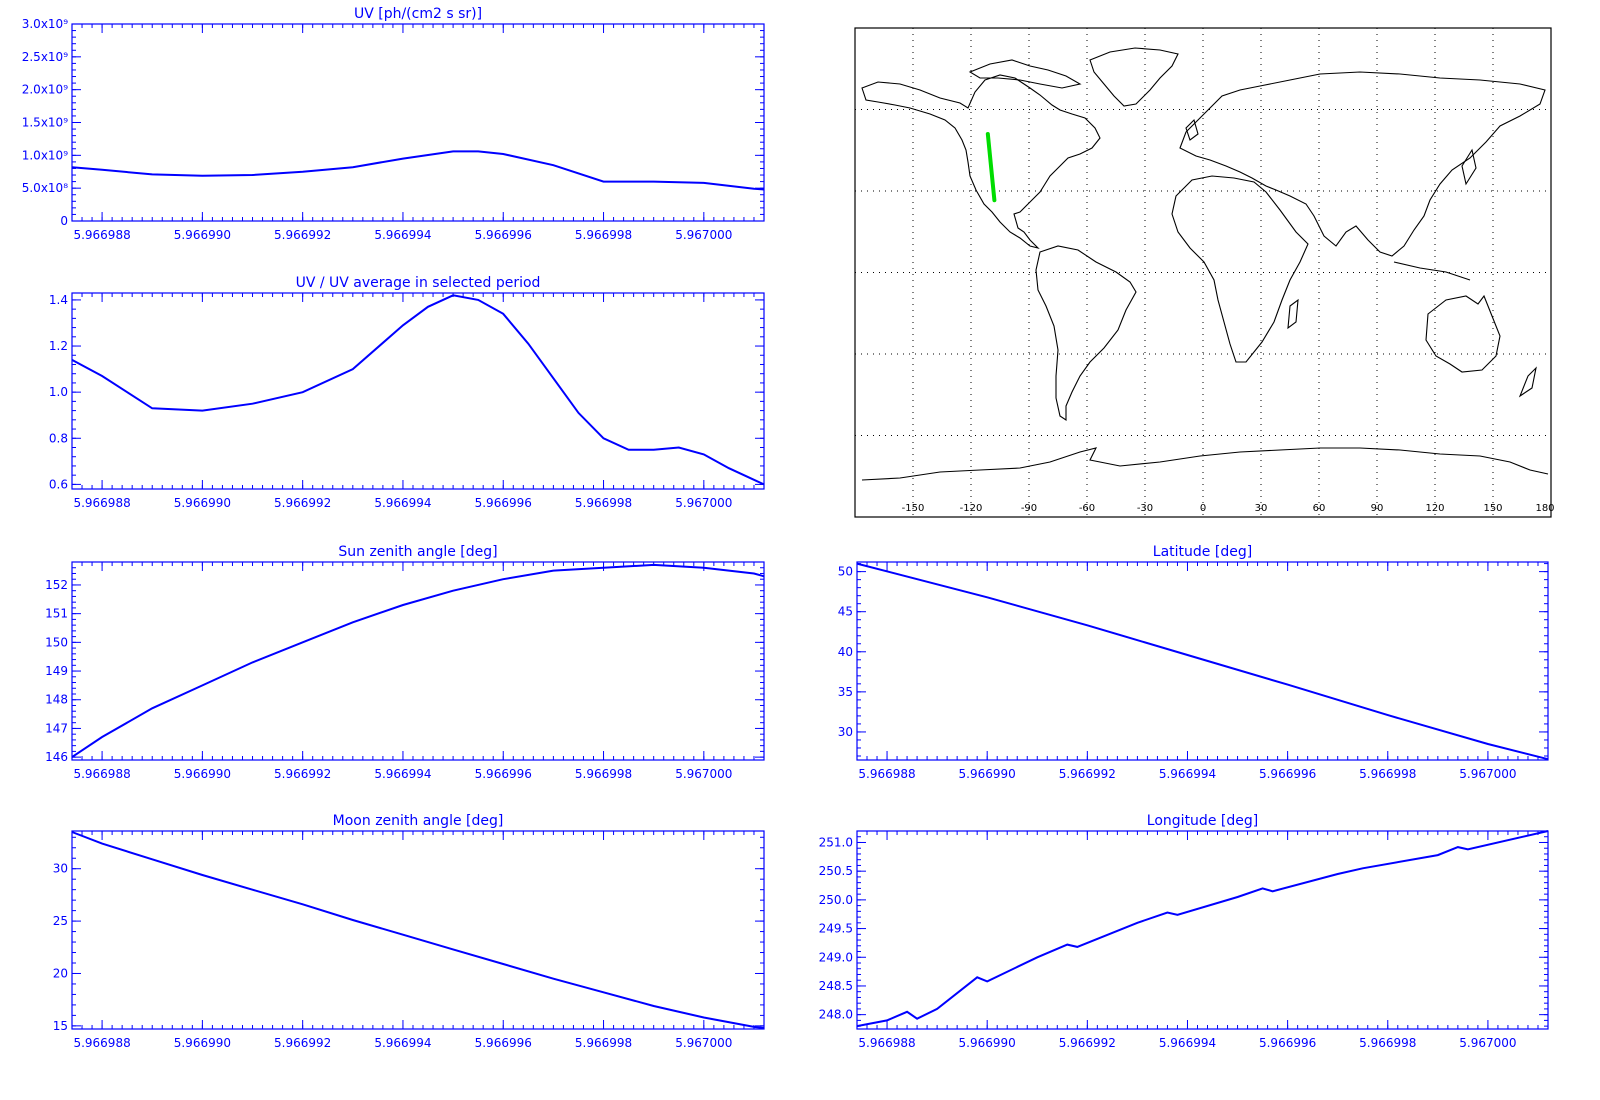  What do you see at coordinates (58, 484) in the screenshot?
I see `y-tick-label: 0.6` at bounding box center [58, 484].